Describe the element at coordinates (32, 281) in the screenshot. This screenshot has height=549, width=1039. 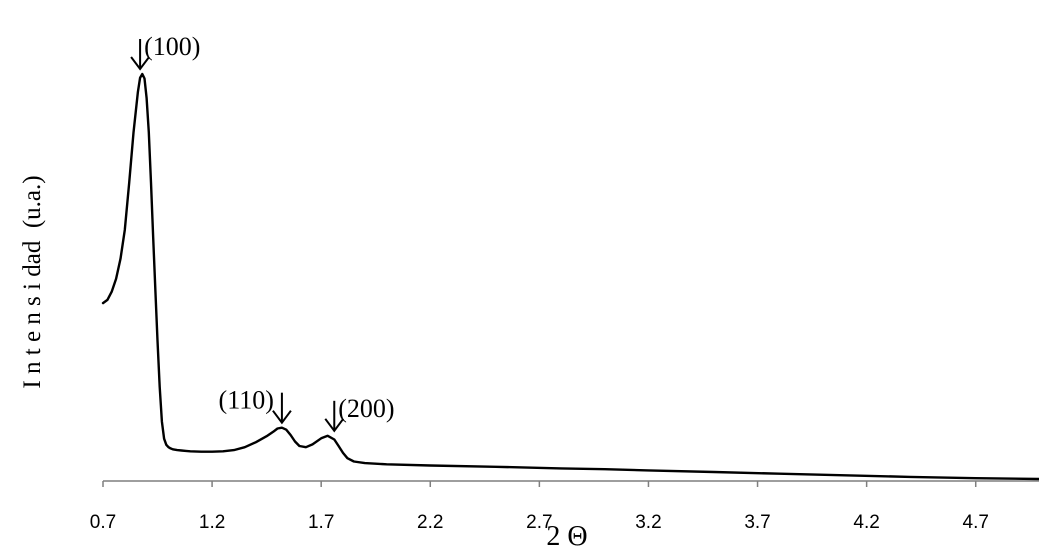
I see `y-axis-title: I n t e n s i dad (u.a.)` at that location.